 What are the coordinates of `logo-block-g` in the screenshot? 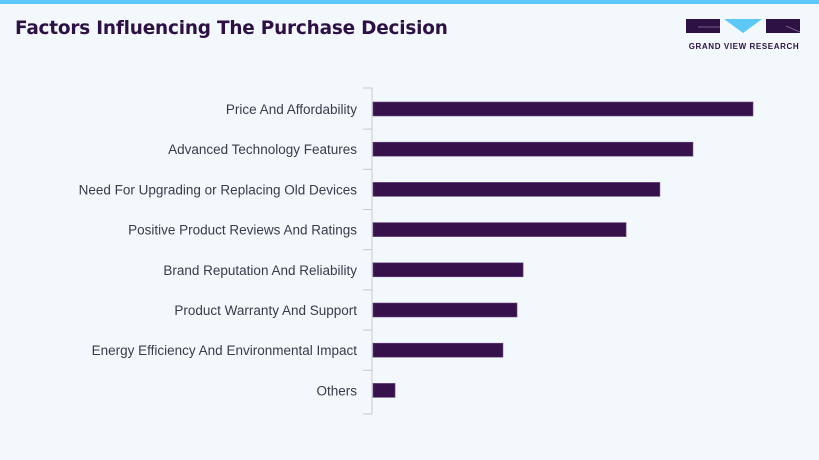 It's located at (703, 26).